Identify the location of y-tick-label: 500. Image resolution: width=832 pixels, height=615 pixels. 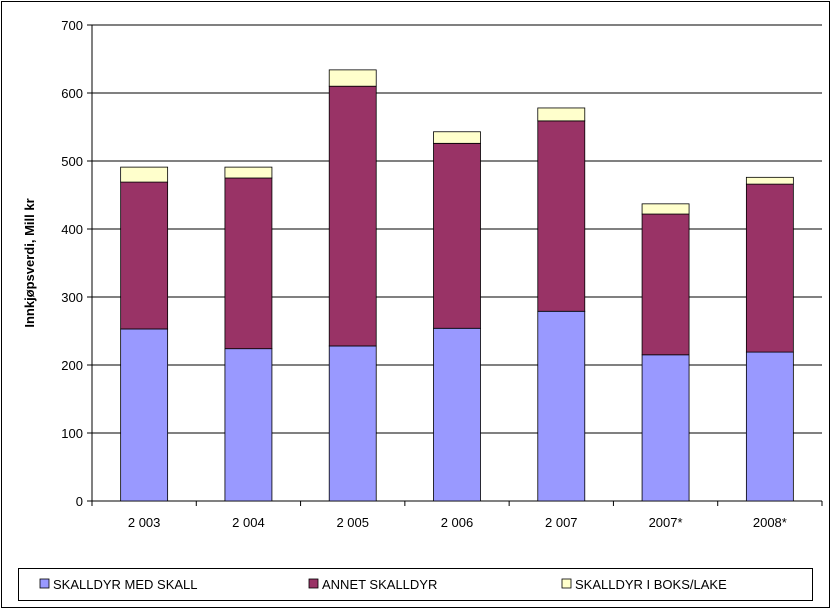
(72, 161).